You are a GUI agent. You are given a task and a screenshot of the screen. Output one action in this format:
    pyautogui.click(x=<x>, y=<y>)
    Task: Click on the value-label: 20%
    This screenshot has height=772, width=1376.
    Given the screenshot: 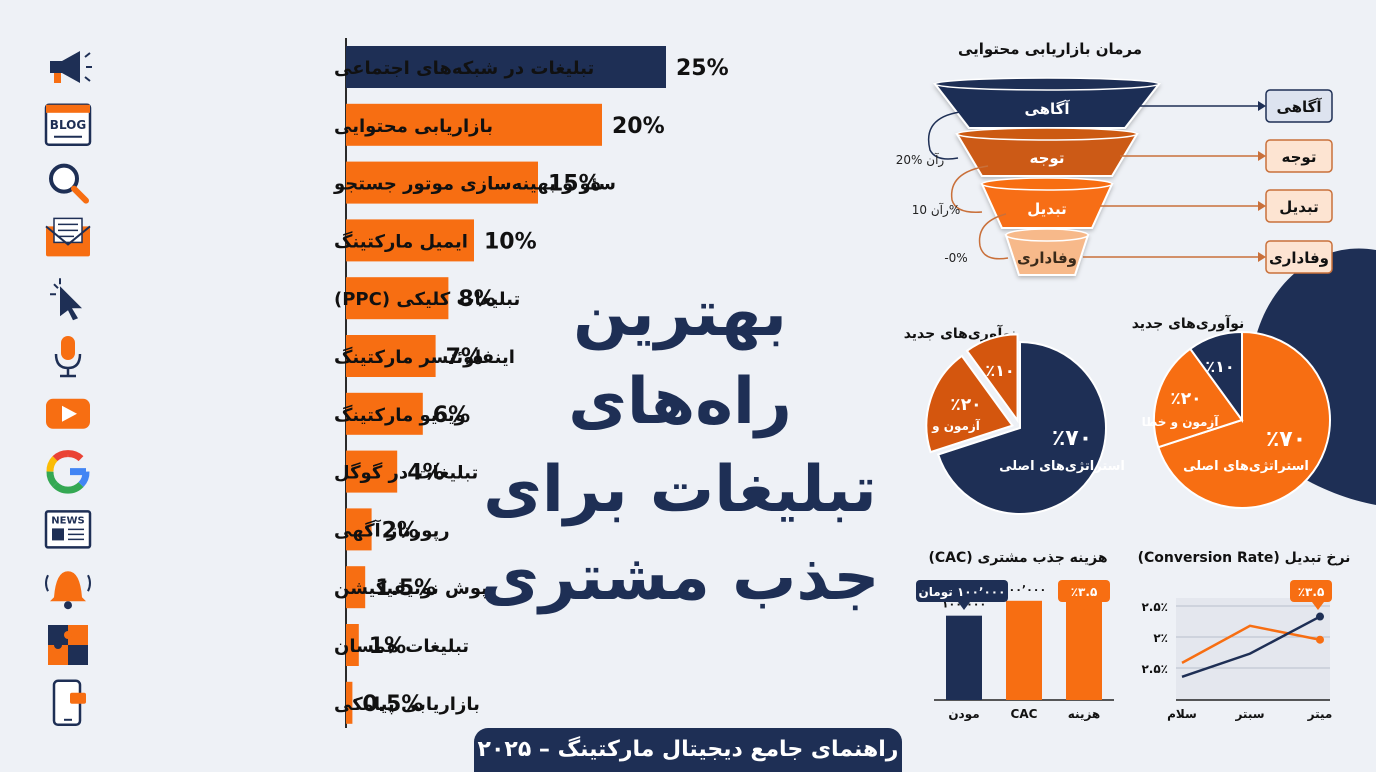 What is the action you would take?
    pyautogui.click(x=638, y=126)
    